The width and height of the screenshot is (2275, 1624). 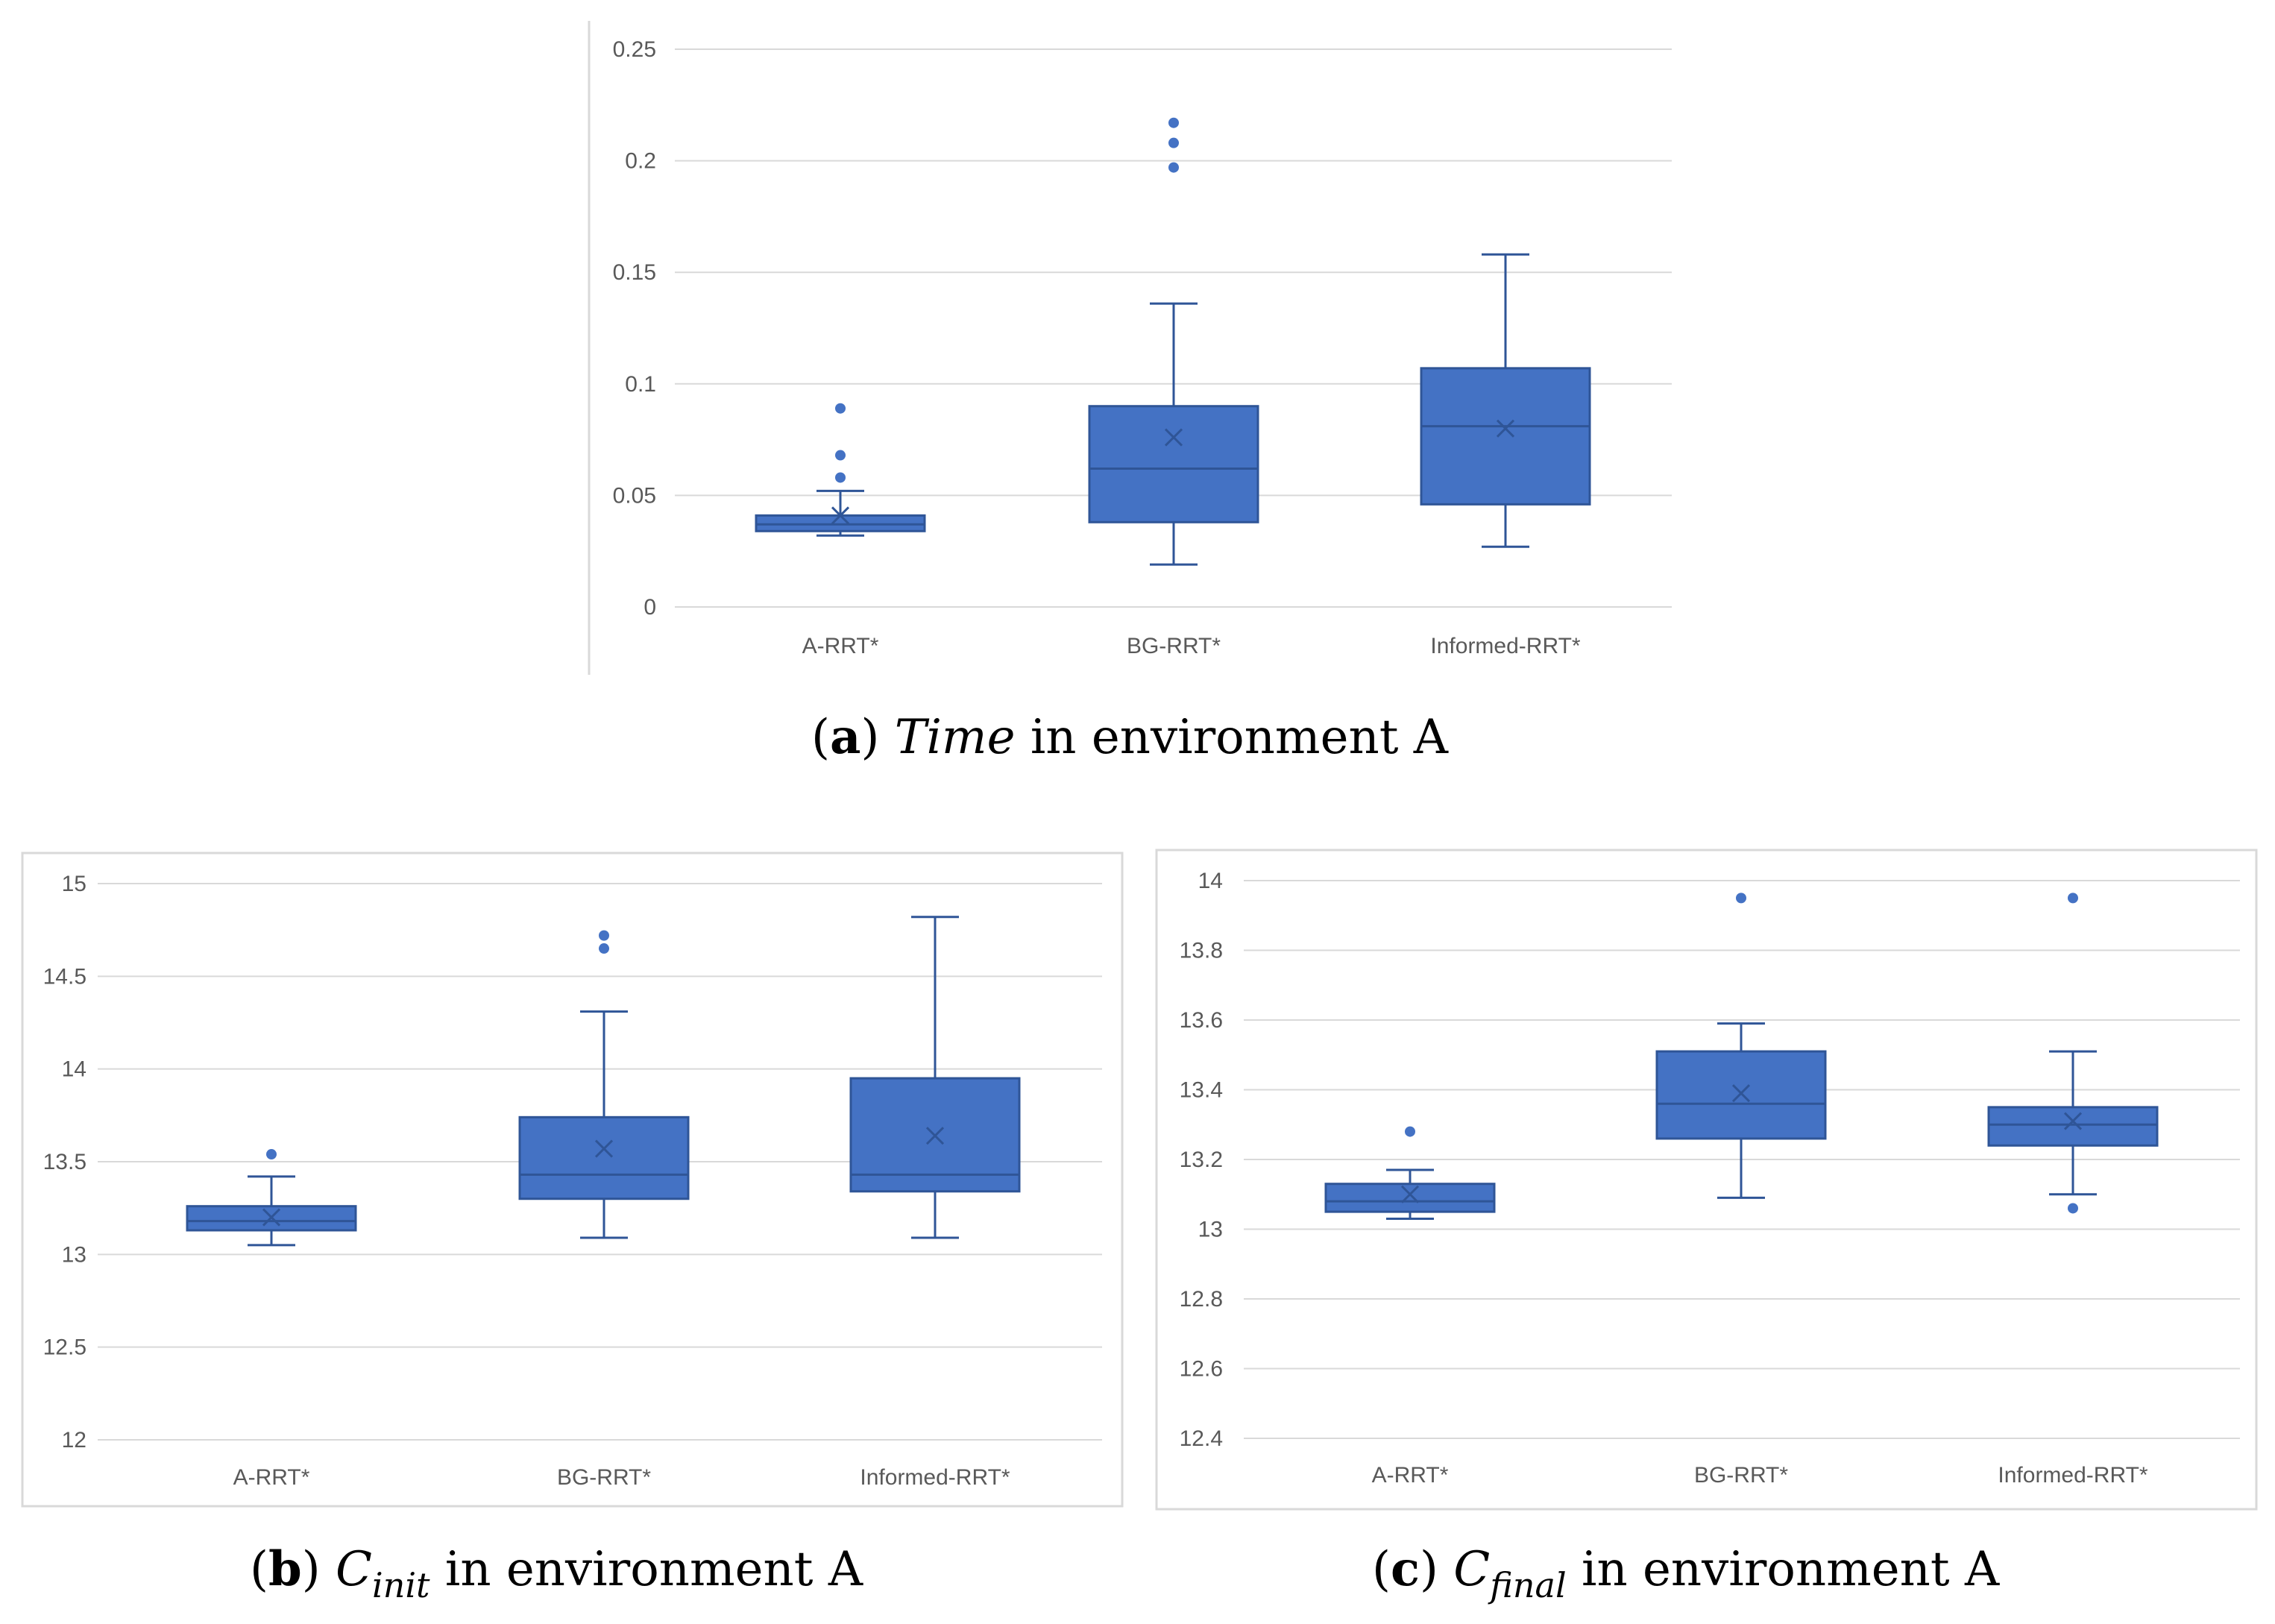 I want to click on y-tick-label: 0.2, so click(x=640, y=161).